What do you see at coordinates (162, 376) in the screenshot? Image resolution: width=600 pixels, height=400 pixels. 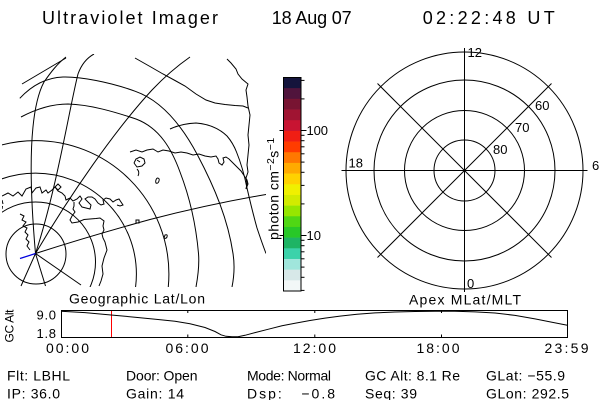 I see `svg-text: Door: Open` at bounding box center [162, 376].